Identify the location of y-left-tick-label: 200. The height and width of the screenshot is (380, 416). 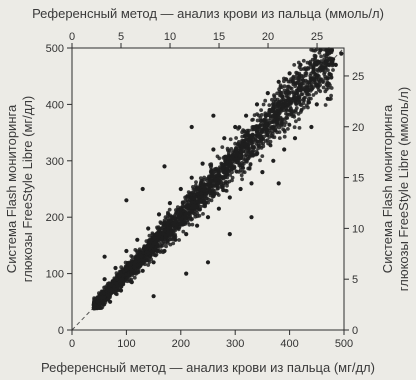
(55, 218).